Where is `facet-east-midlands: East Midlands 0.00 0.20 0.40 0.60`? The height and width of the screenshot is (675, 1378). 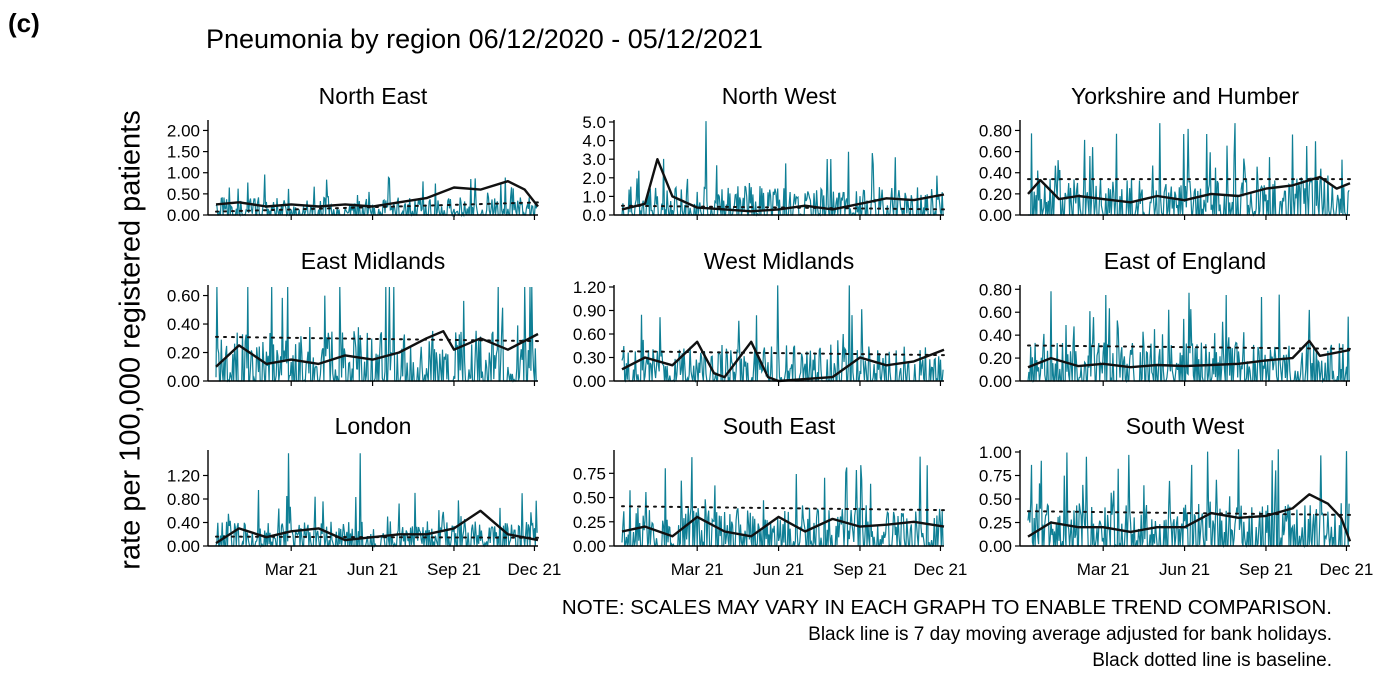
facet-east-midlands: East Midlands 0.00 0.20 0.40 0.60 is located at coordinates (355, 319).